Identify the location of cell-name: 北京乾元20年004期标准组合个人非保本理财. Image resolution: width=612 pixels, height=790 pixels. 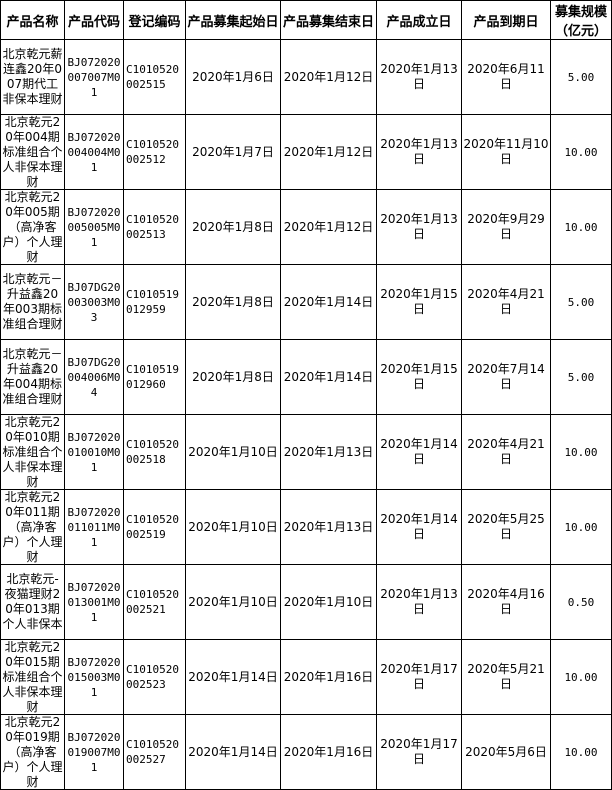
(32, 152).